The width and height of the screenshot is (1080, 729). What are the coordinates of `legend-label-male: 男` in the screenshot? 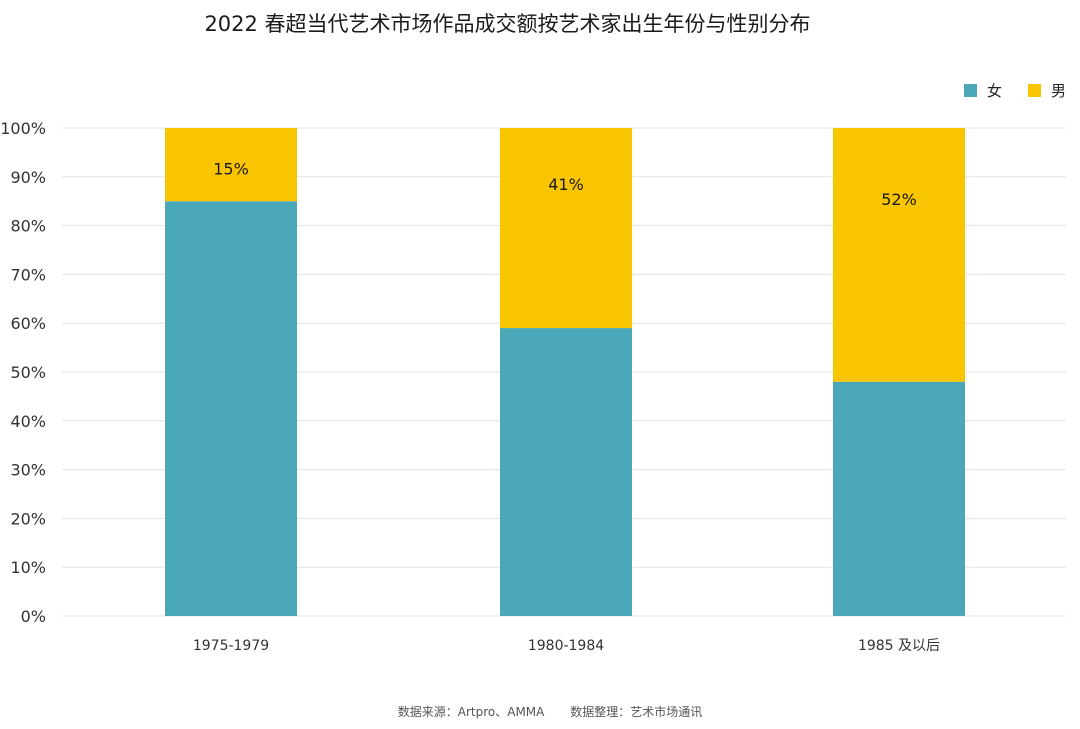 It's located at (1058, 91).